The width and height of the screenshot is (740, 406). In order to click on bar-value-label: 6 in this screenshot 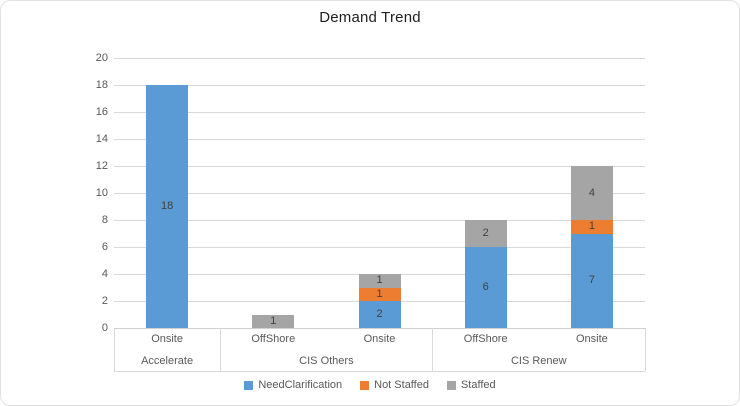, I will do `click(485, 287)`.